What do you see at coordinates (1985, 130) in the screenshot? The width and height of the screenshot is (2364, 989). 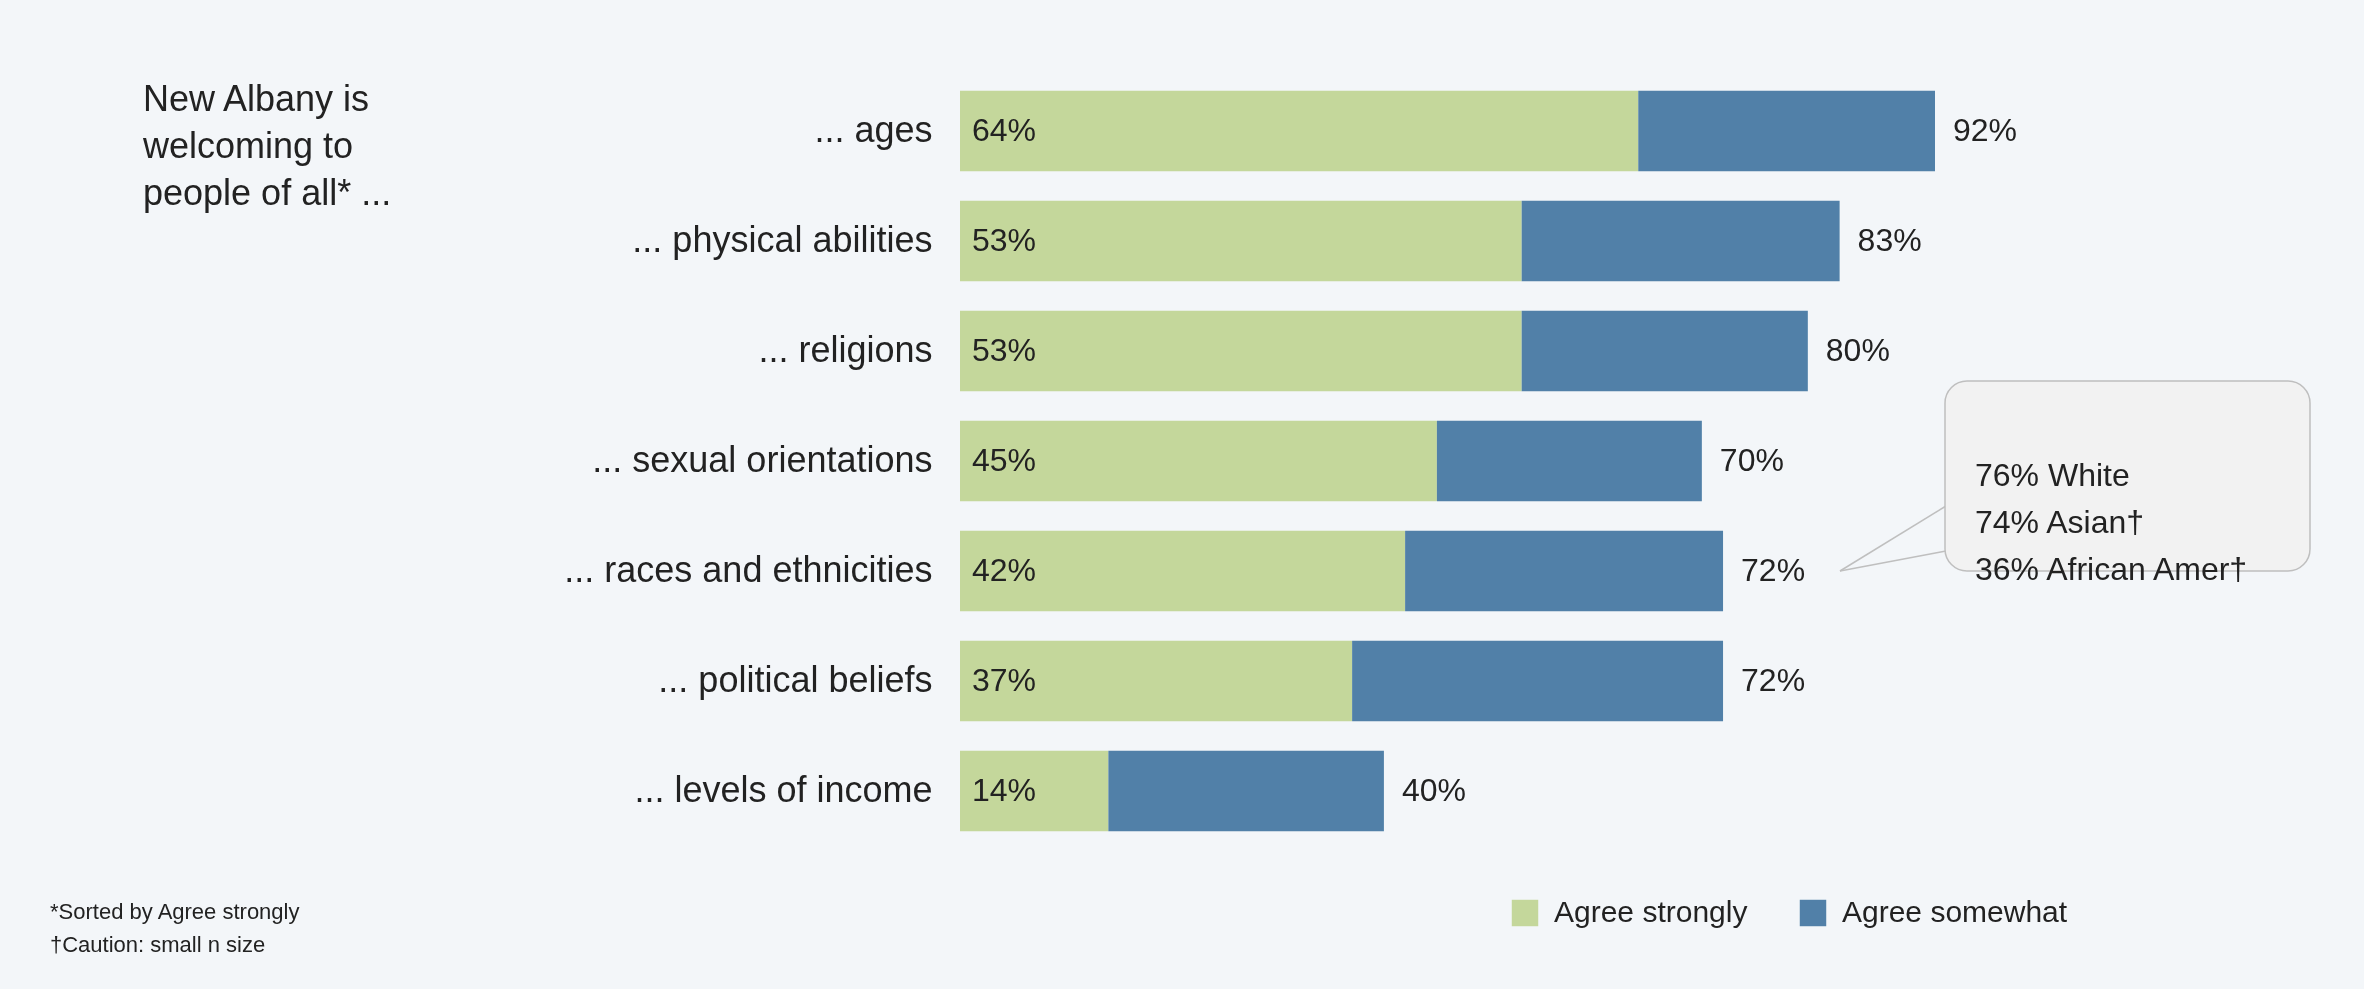 I see `total-label: 92%` at bounding box center [1985, 130].